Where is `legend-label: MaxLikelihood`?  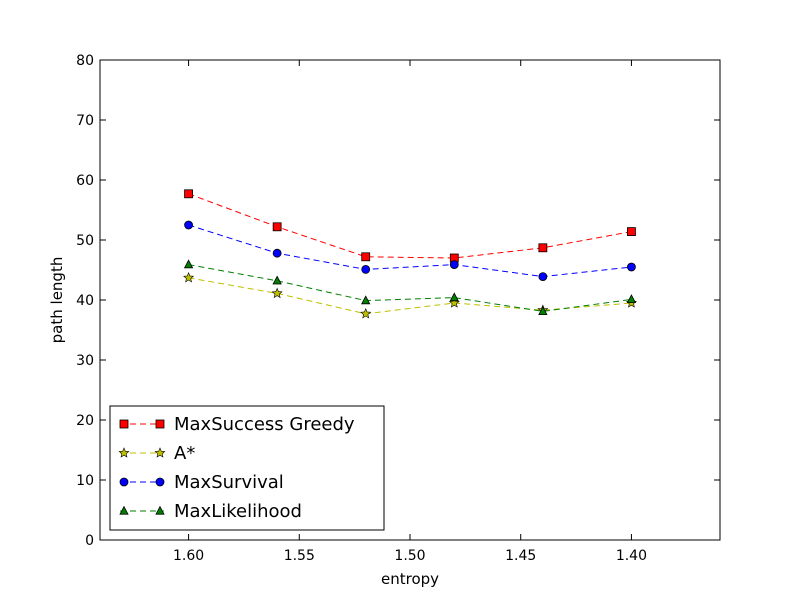 legend-label: MaxLikelihood is located at coordinates (238, 511).